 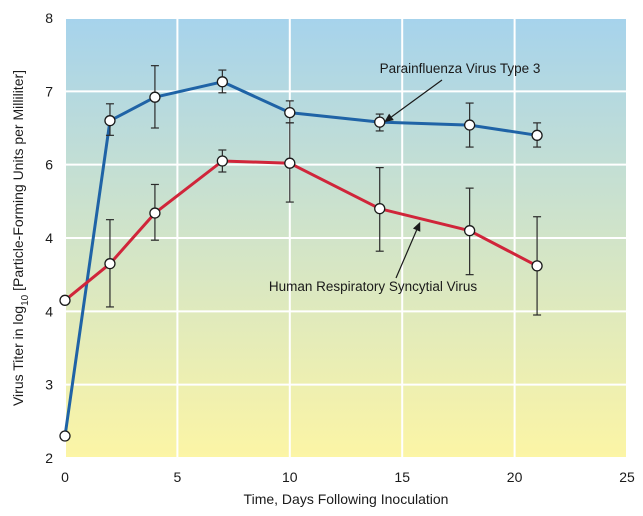 I want to click on annotation-human-respiratory-syncytial-virus: Human Respiratory Syncytial Virus, so click(x=373, y=257).